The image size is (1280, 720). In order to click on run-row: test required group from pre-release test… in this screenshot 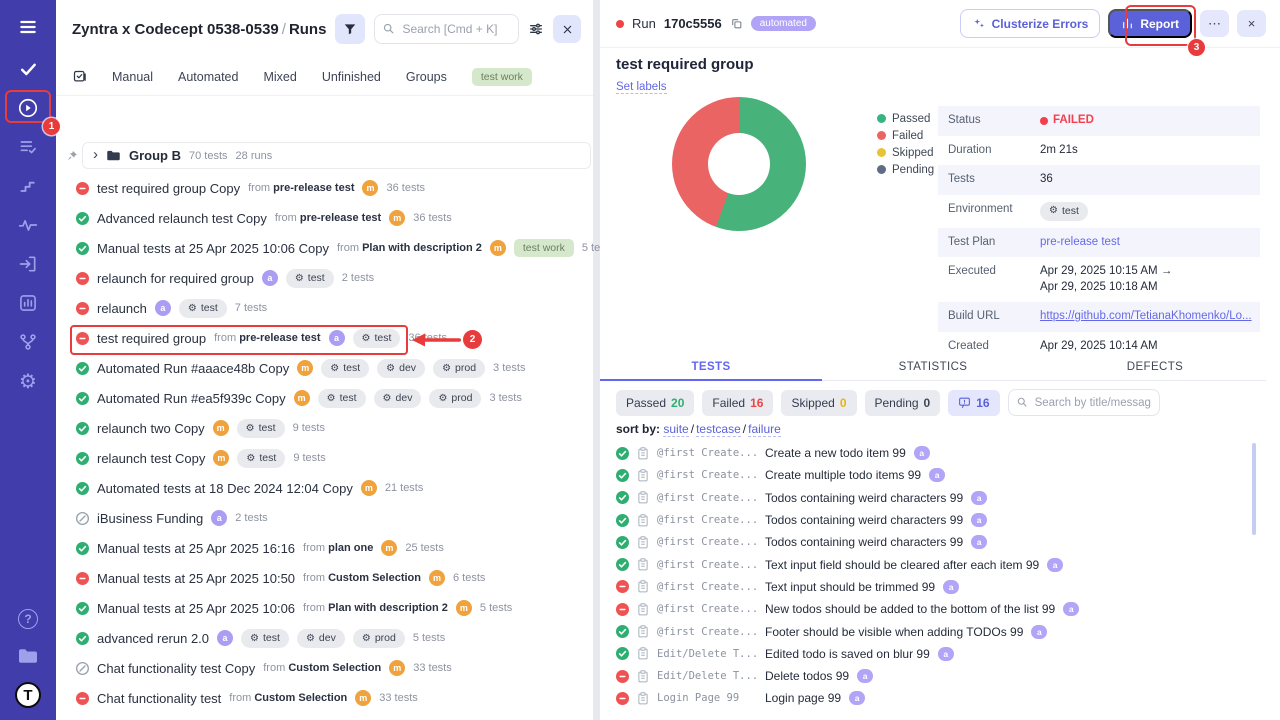, I will do `click(324, 338)`.